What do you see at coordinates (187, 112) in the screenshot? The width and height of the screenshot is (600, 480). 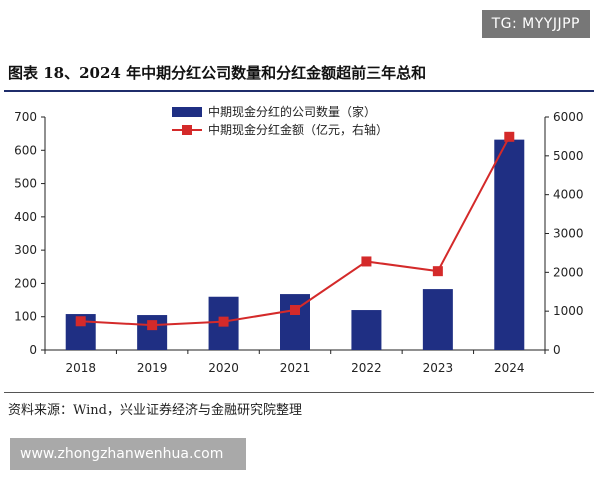 I see `legend-bar-swatch` at bounding box center [187, 112].